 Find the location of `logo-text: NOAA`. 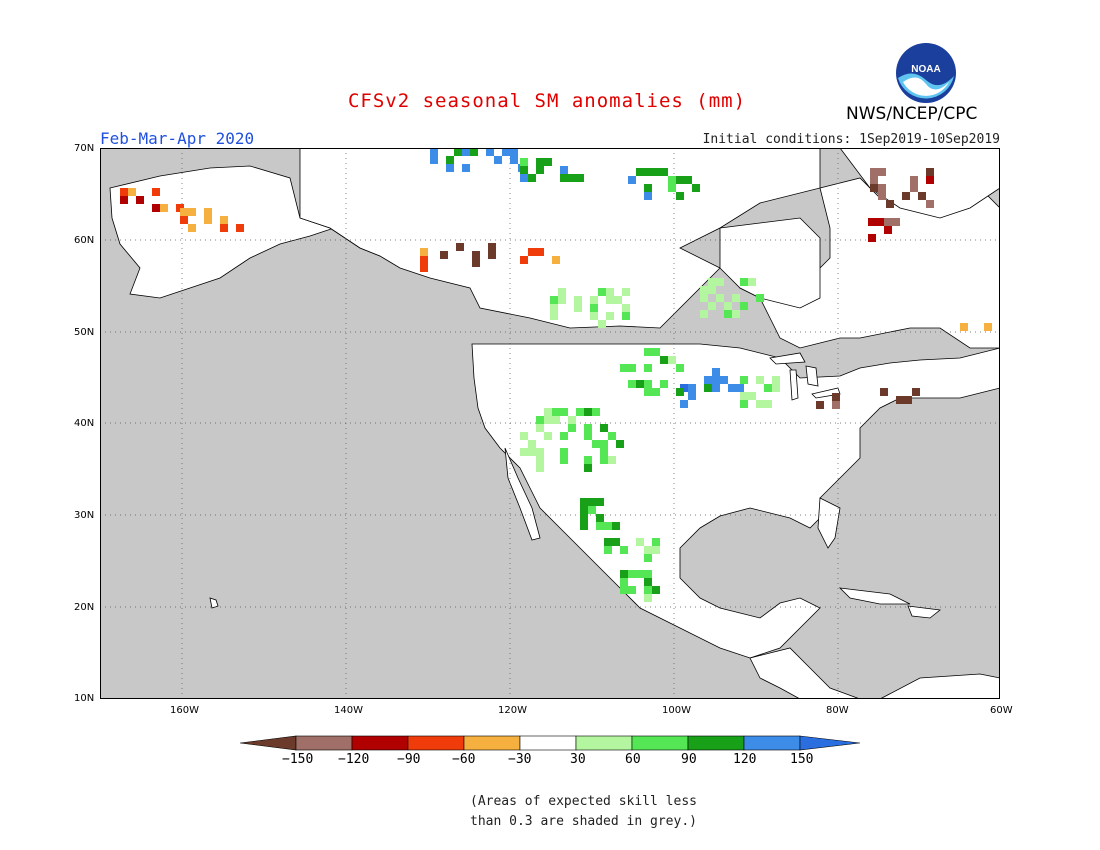

logo-text: NOAA is located at coordinates (925, 69).